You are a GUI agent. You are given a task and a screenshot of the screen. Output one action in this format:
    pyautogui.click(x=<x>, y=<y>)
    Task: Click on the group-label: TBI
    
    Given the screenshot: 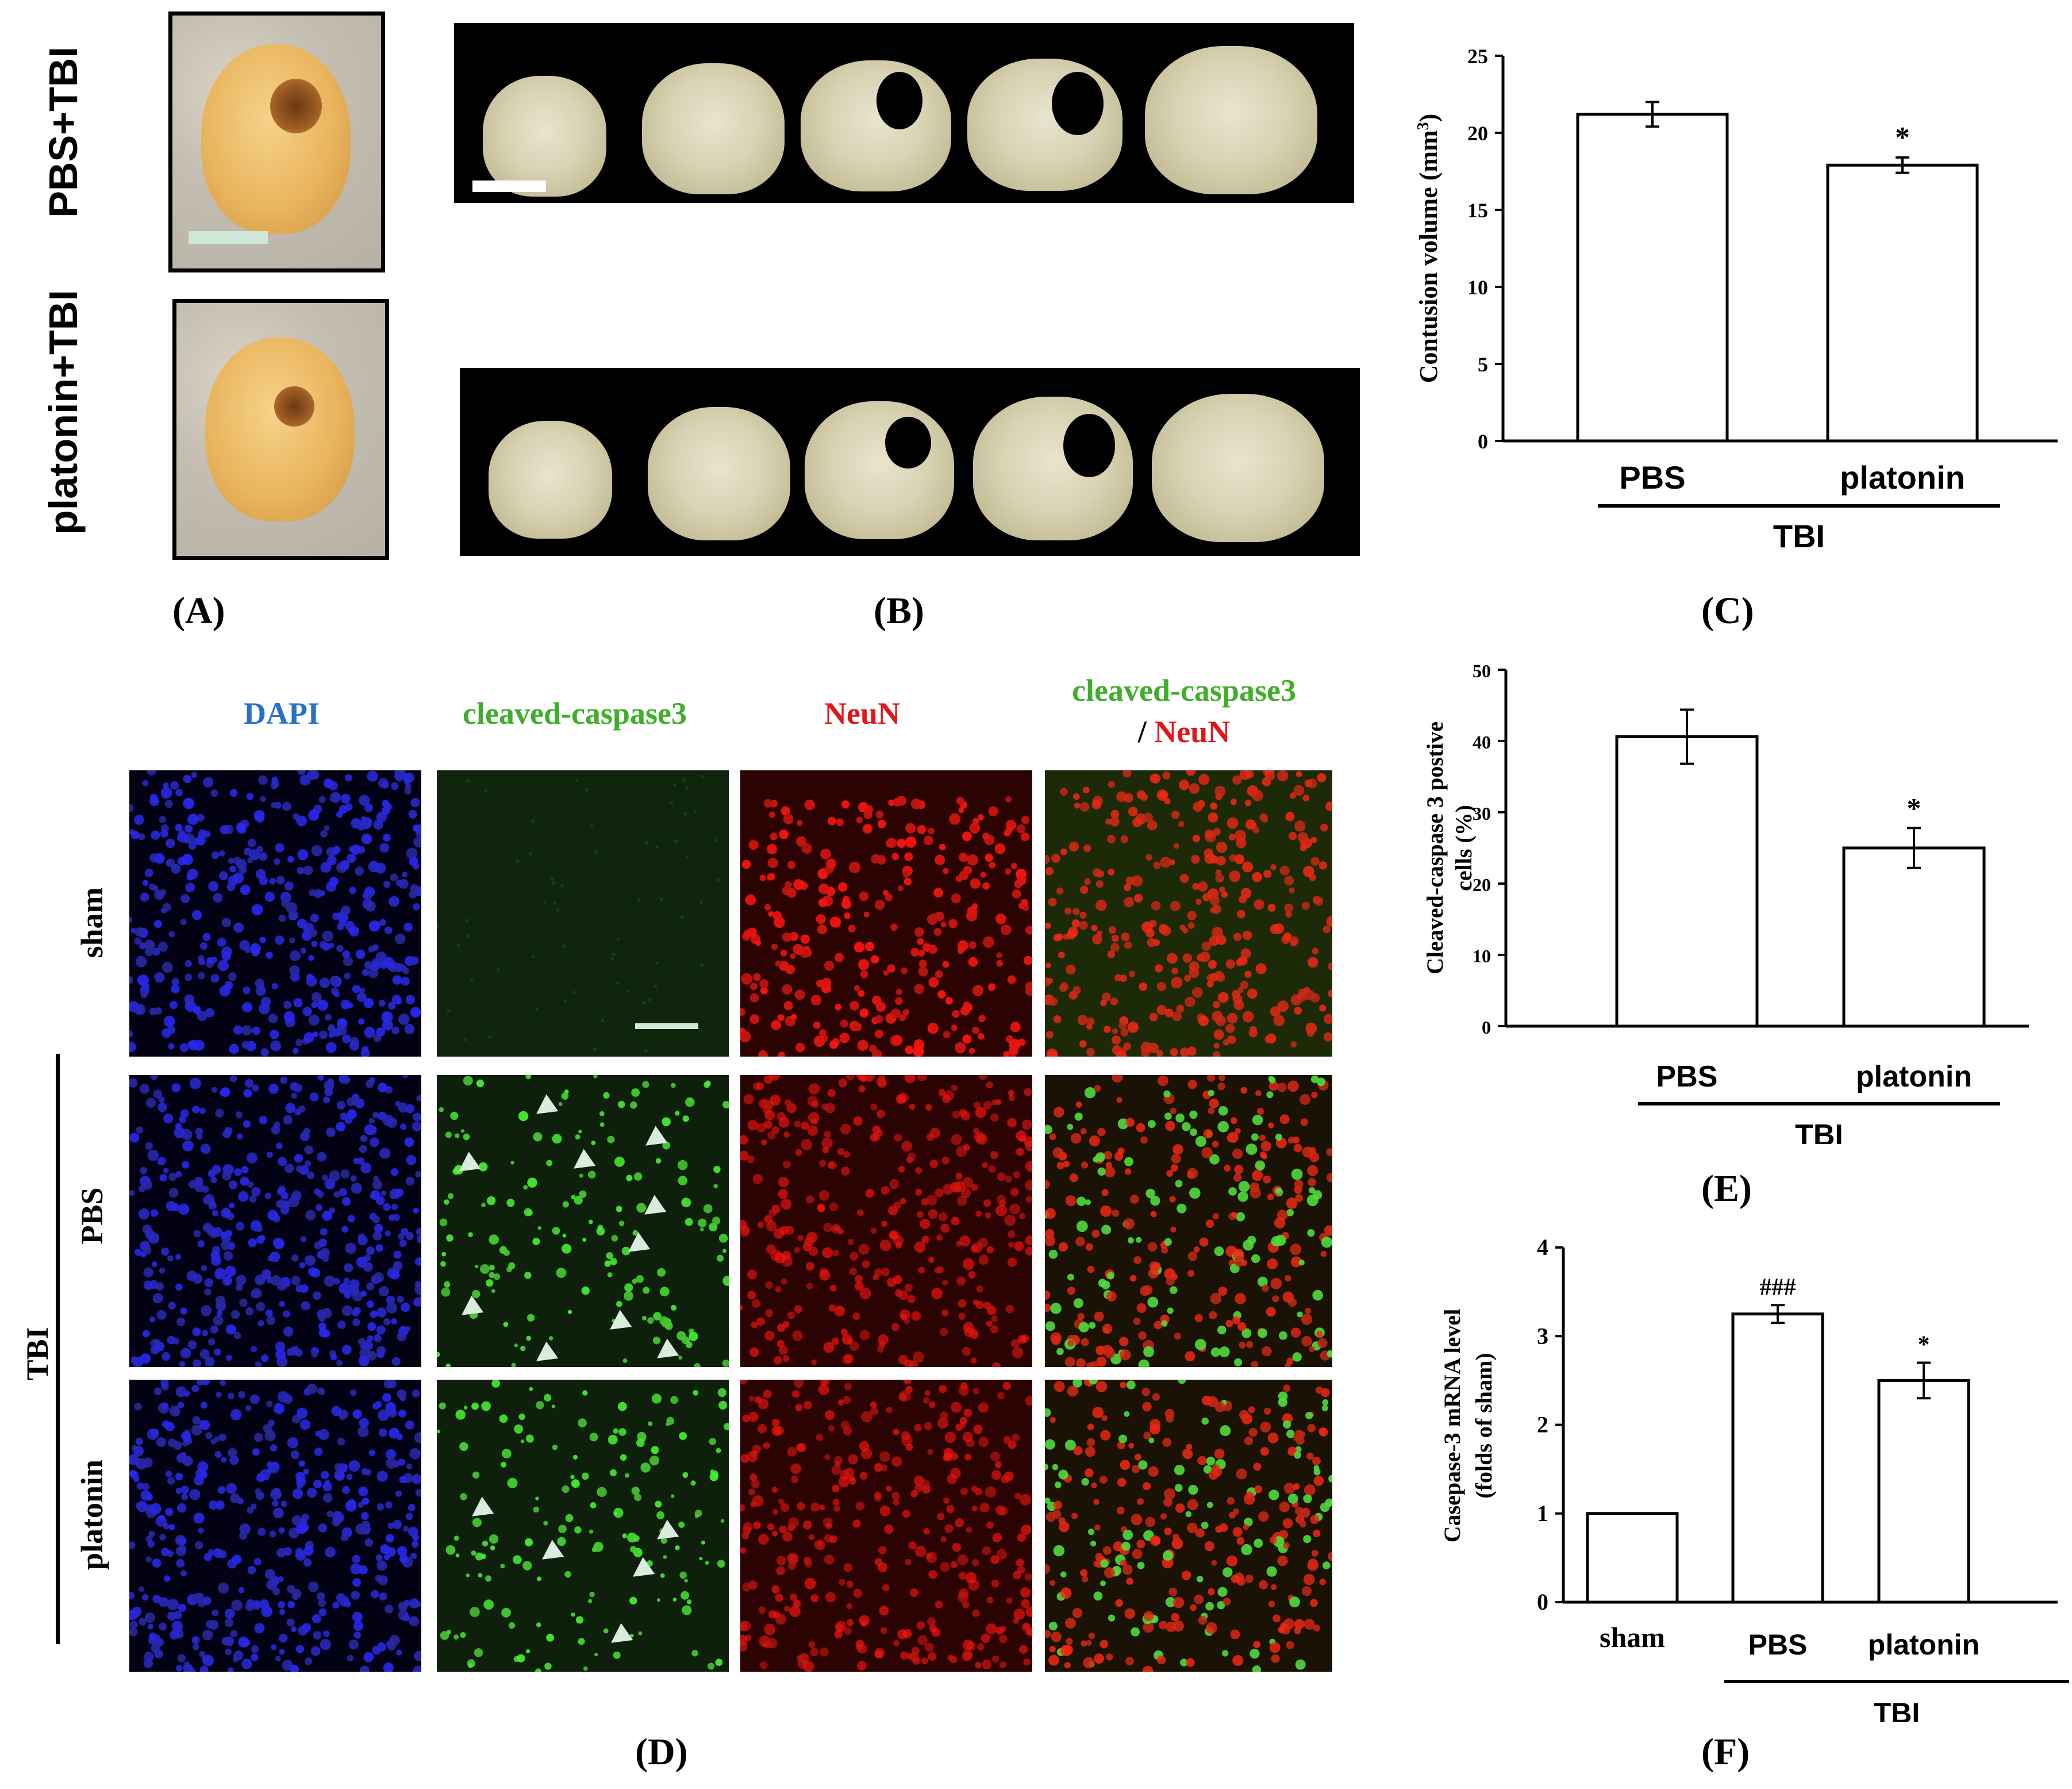 What is the action you would take?
    pyautogui.click(x=1897, y=1710)
    